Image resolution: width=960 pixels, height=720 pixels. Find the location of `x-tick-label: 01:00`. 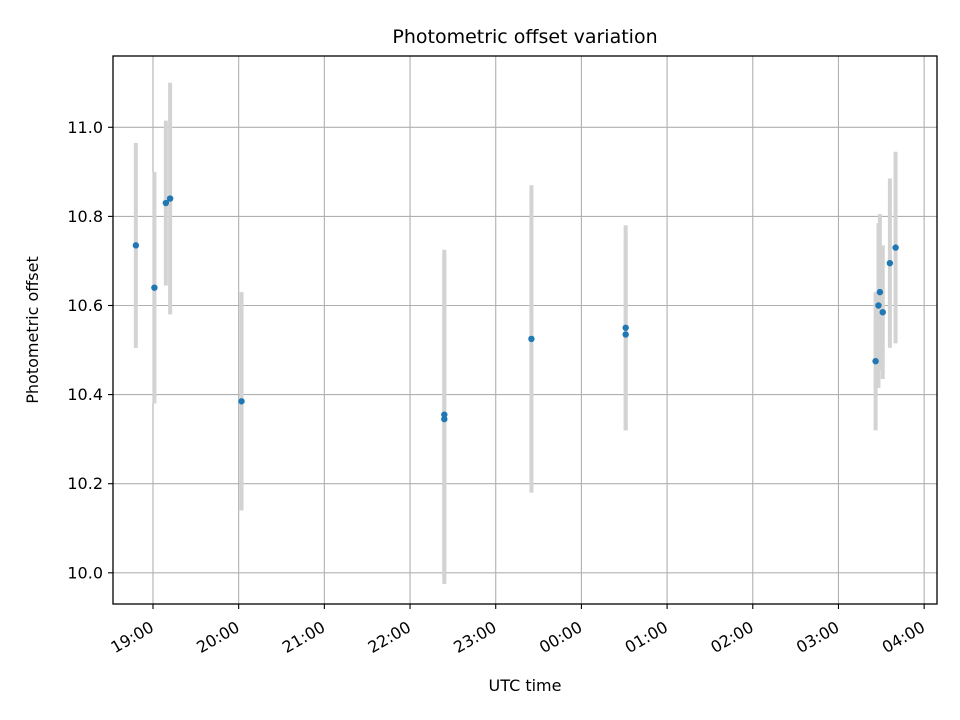

x-tick-label: 01:00 is located at coordinates (646, 637).